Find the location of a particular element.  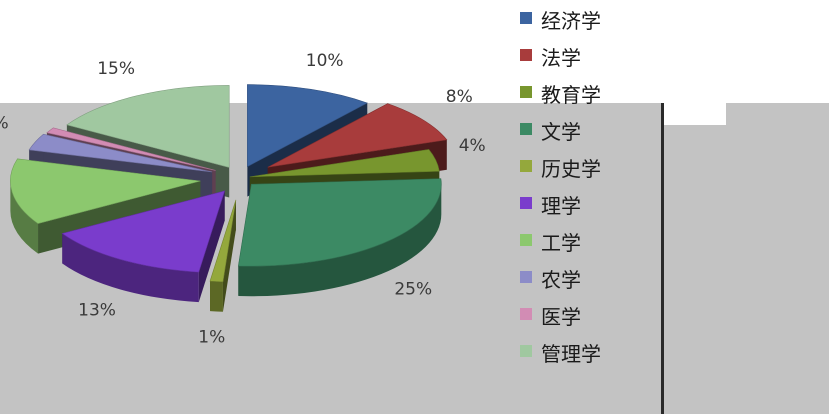

legend-item-0: 经济学 is located at coordinates (560, 21).